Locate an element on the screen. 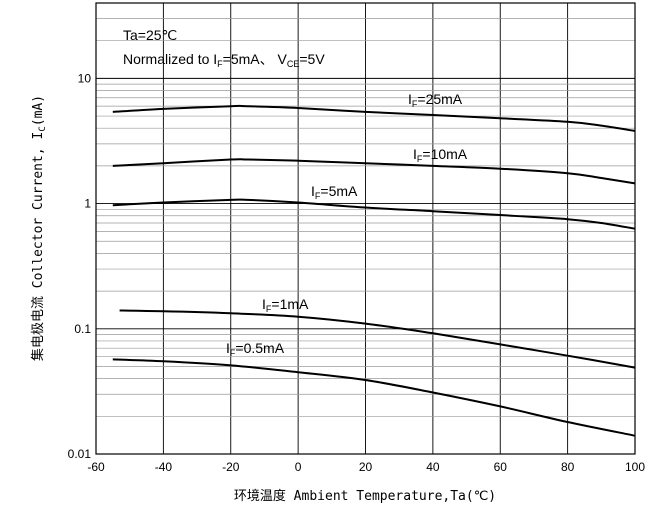 The height and width of the screenshot is (509, 648). x-tick-label: -60 is located at coordinates (96, 467).